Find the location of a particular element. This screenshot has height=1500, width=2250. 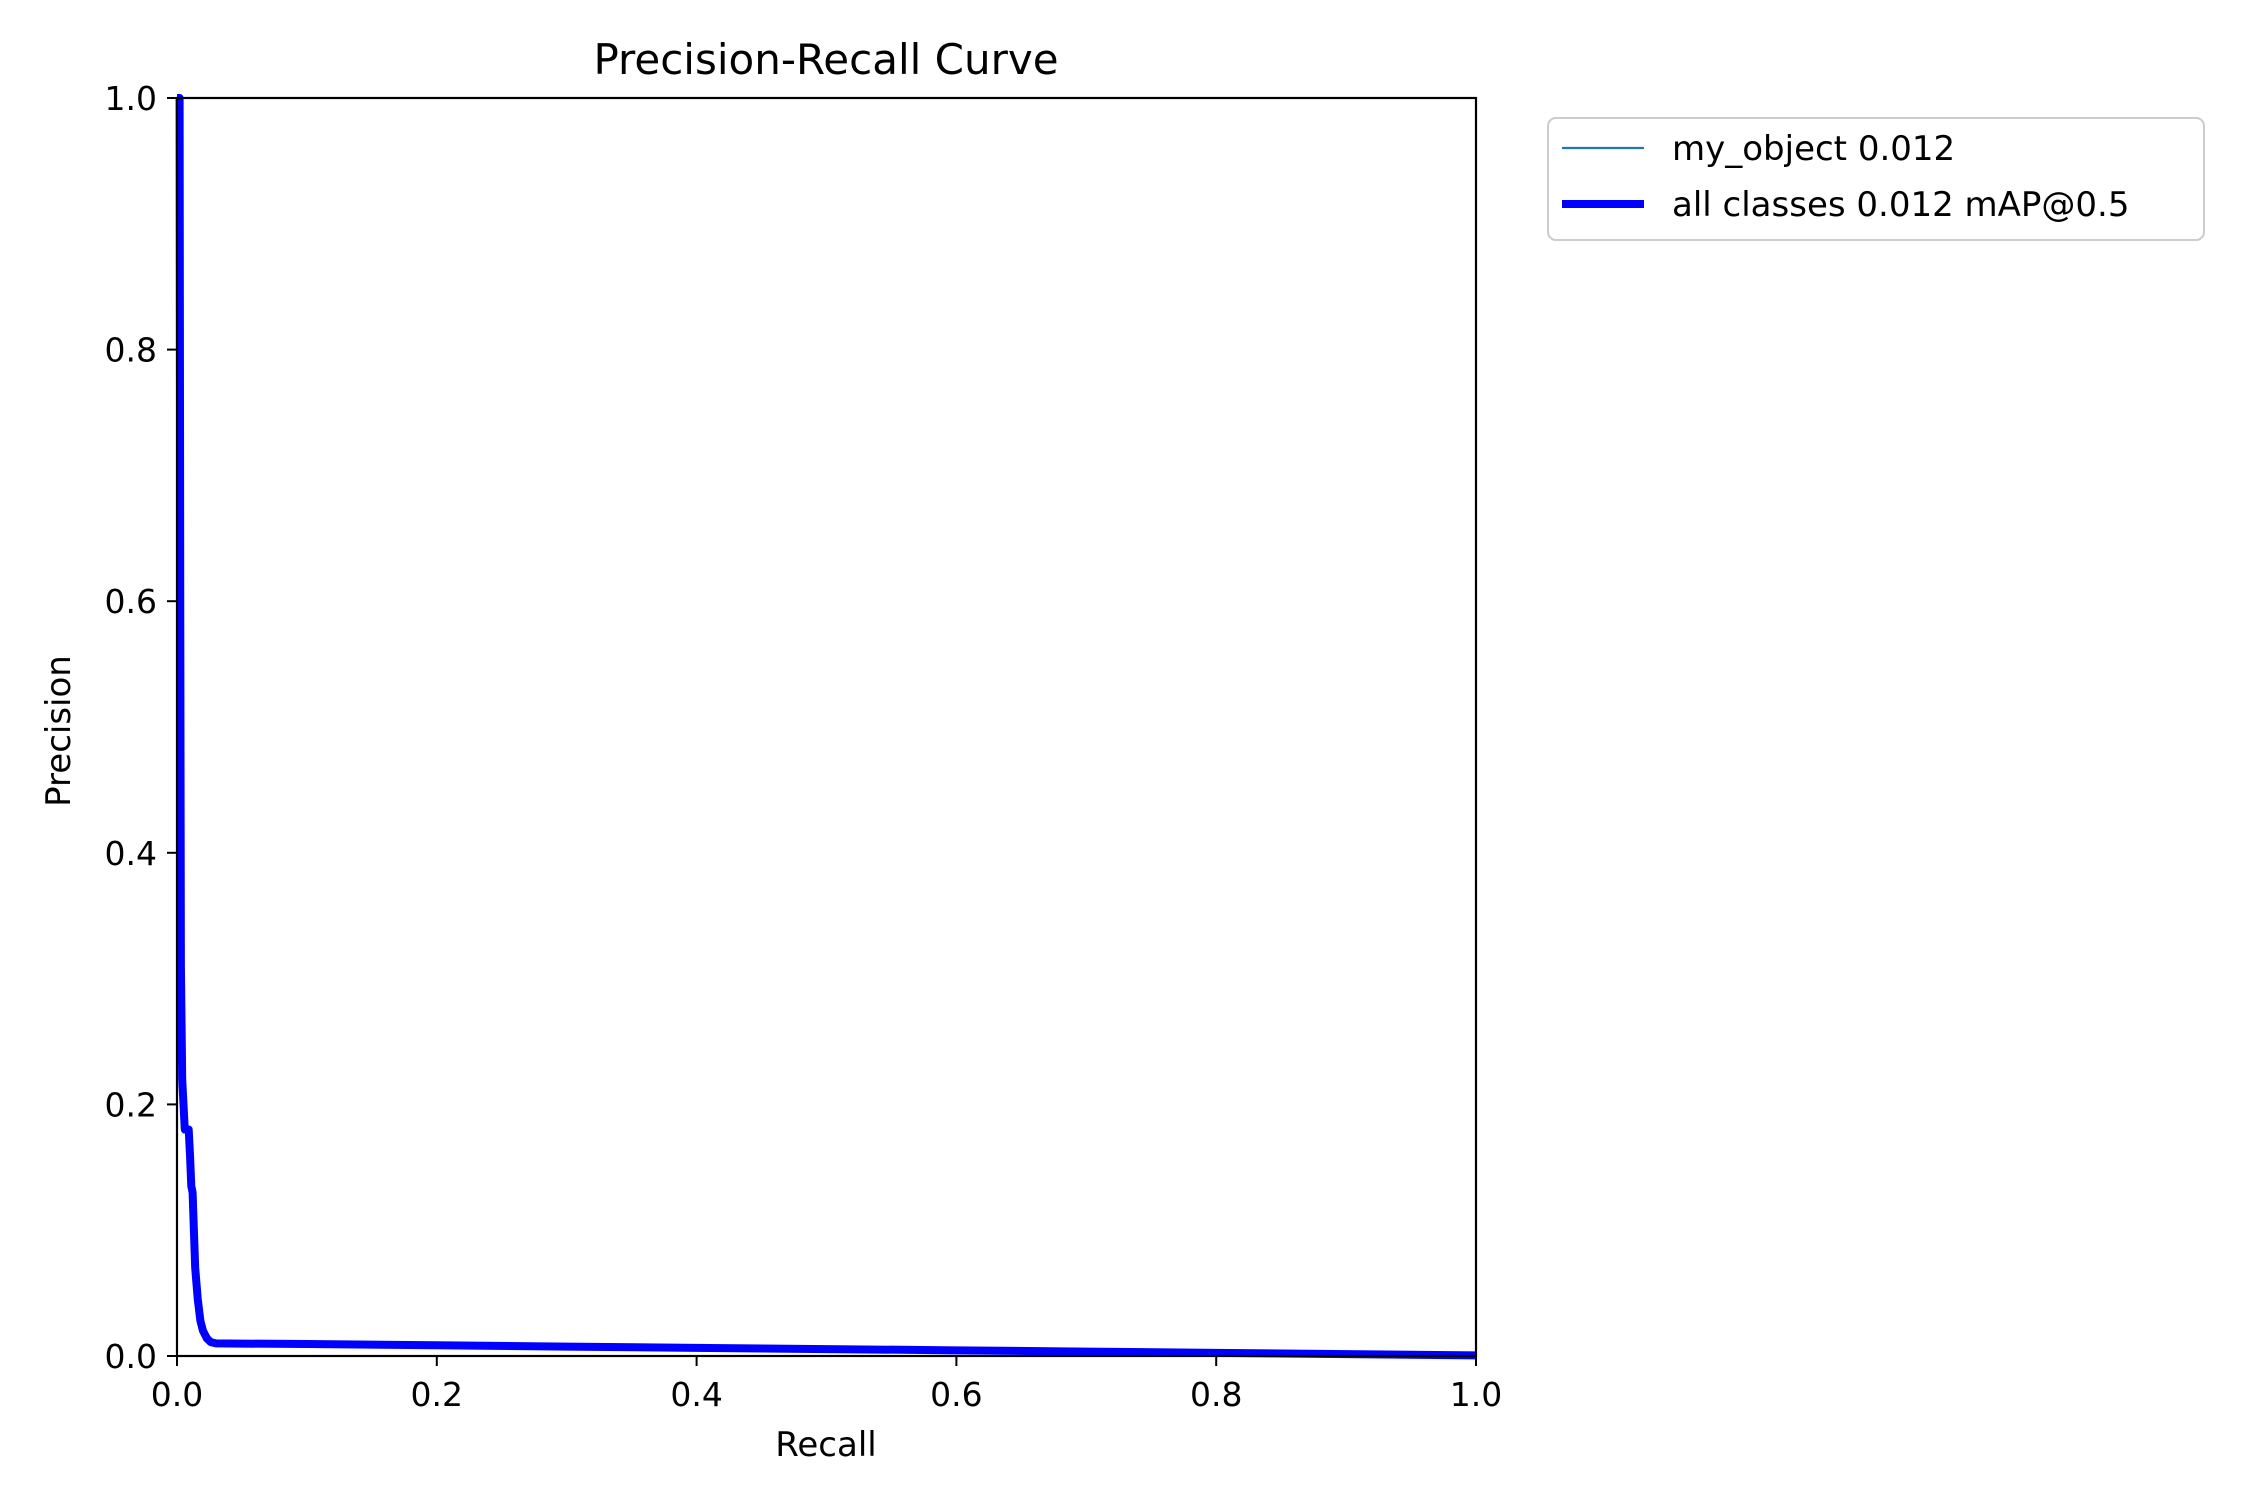

legend: my_object 0.012 all classes 0.012 mAP@0.5 is located at coordinates (1876, 179).